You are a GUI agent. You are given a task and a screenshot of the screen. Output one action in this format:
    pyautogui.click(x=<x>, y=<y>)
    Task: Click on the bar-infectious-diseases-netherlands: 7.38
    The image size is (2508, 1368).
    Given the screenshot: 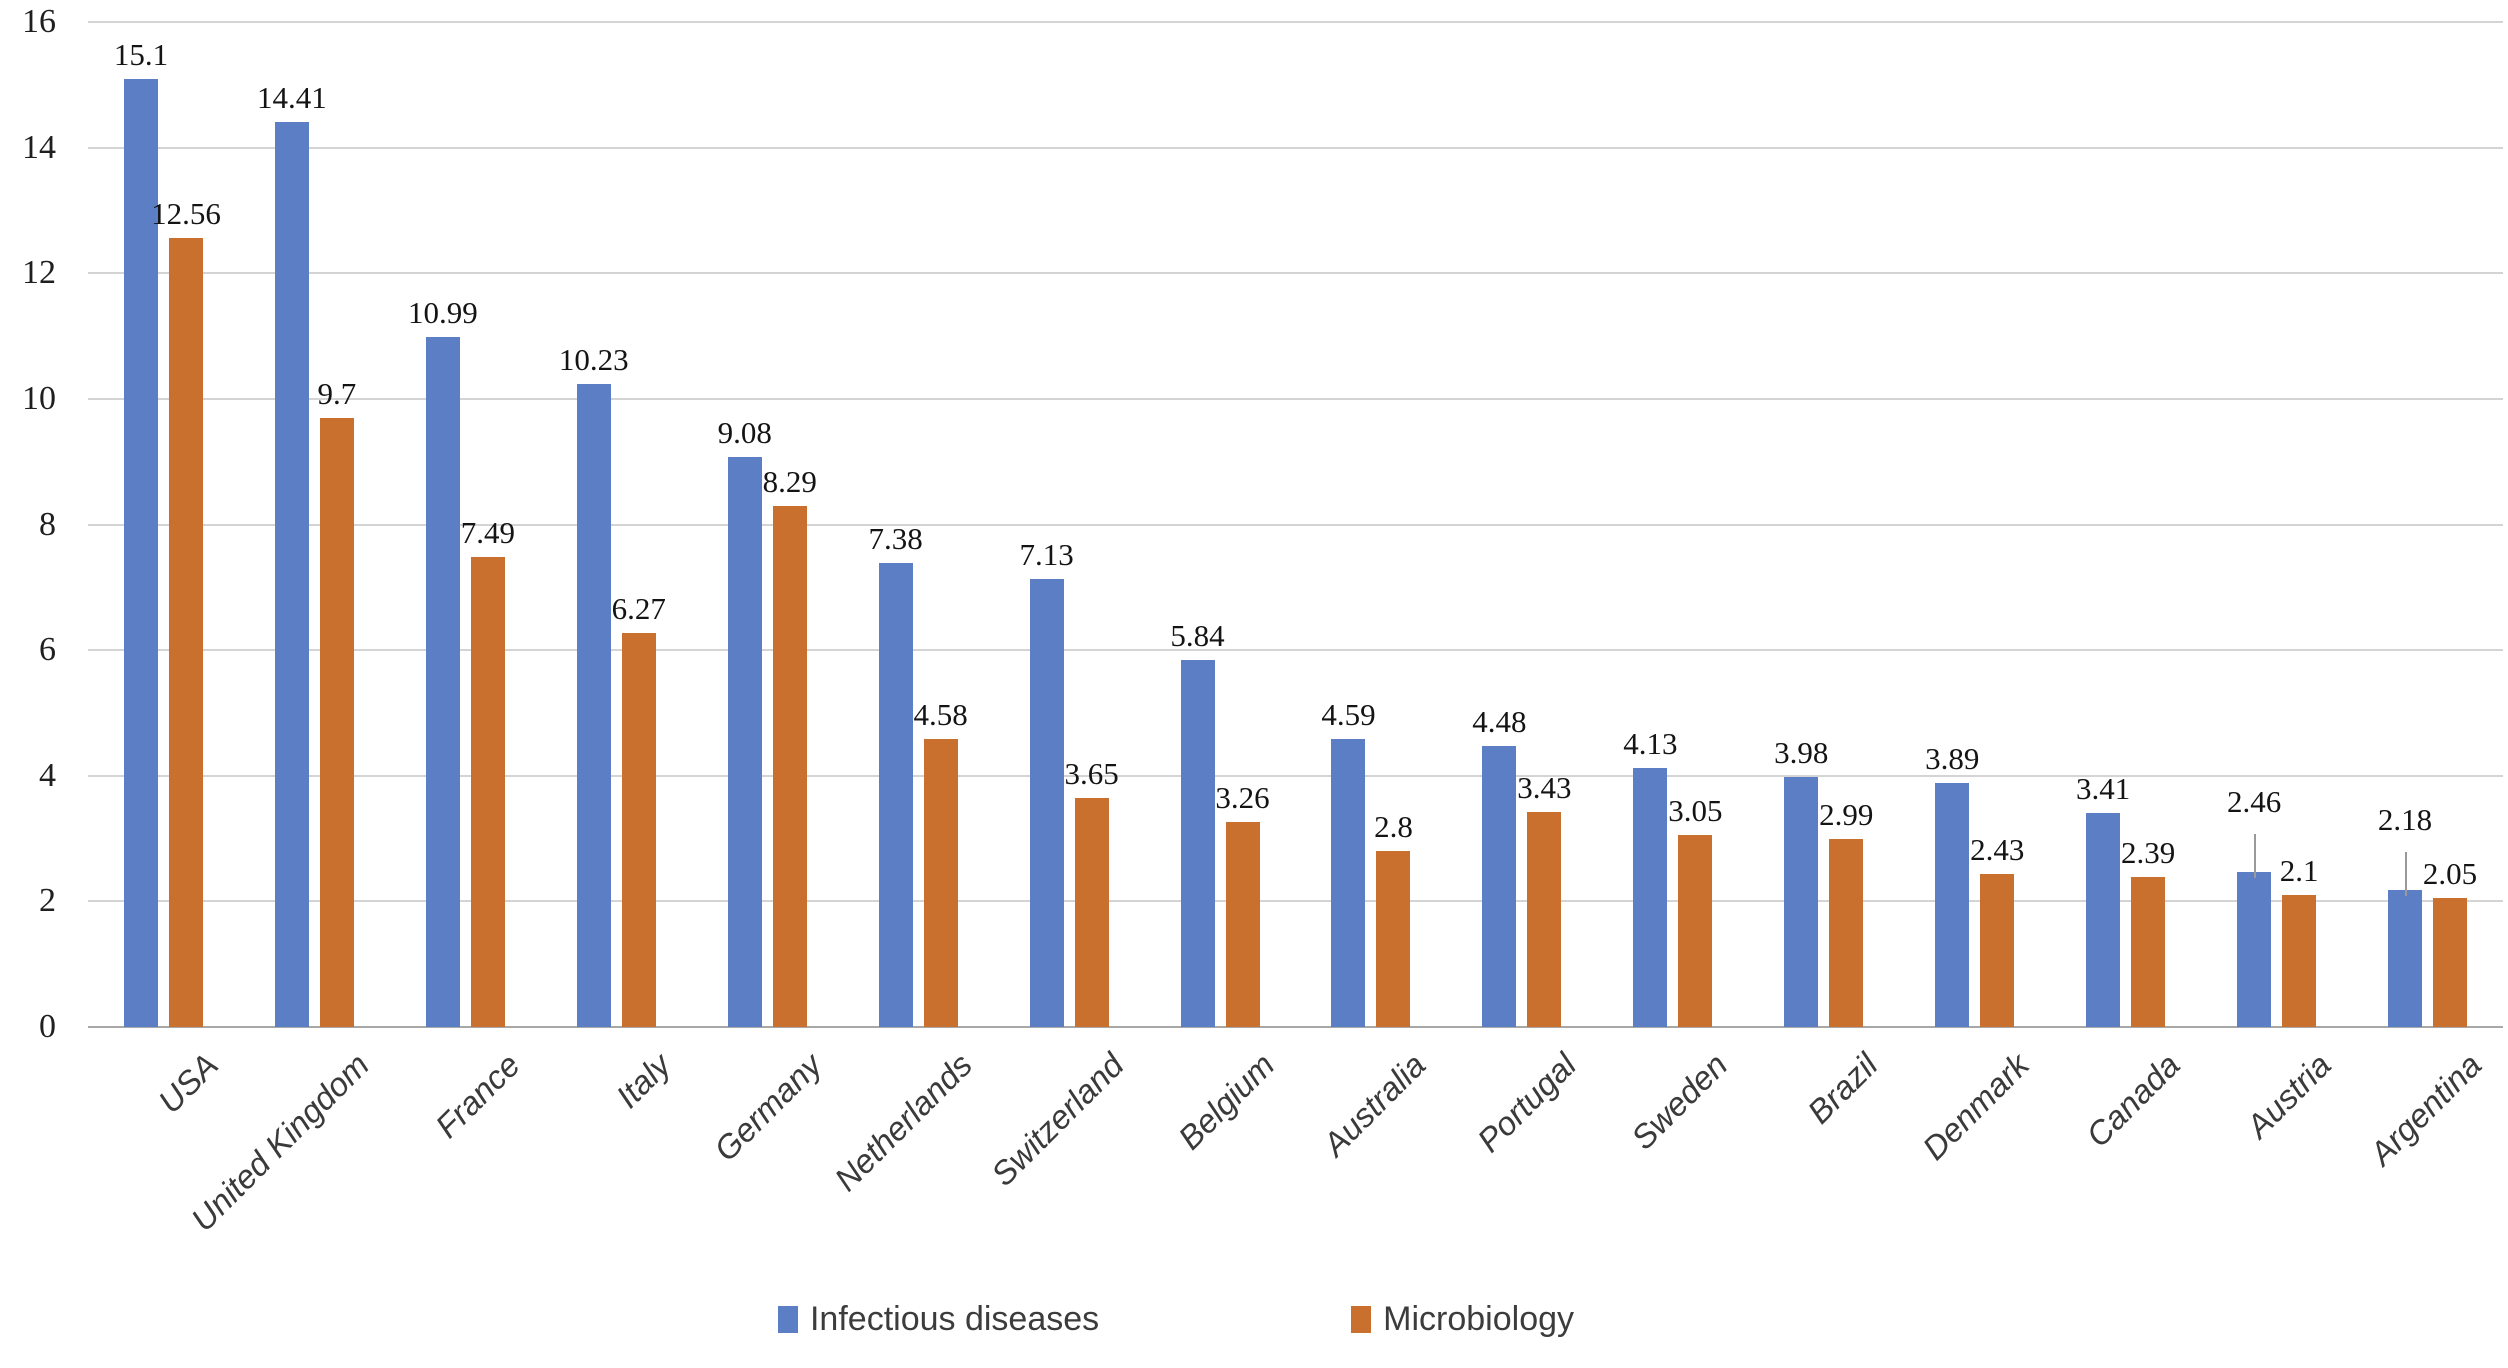 What is the action you would take?
    pyautogui.click(x=896, y=775)
    